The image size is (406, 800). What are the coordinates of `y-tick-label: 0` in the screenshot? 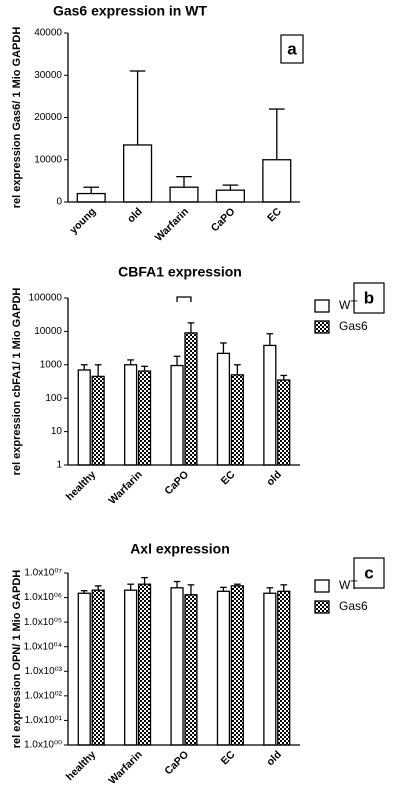 It's located at (59, 202).